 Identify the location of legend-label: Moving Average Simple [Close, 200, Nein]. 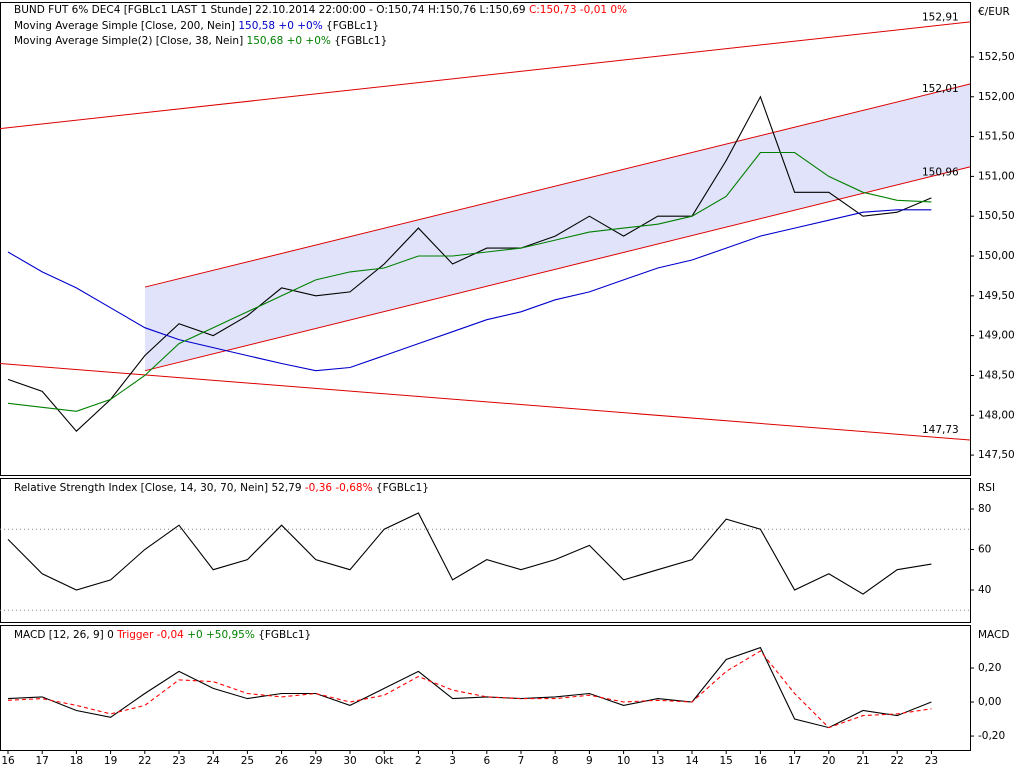
(124, 26).